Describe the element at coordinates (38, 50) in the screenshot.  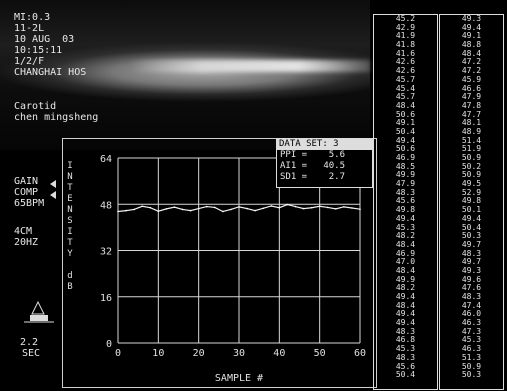
I see `exam-time: 10:15:11` at that location.